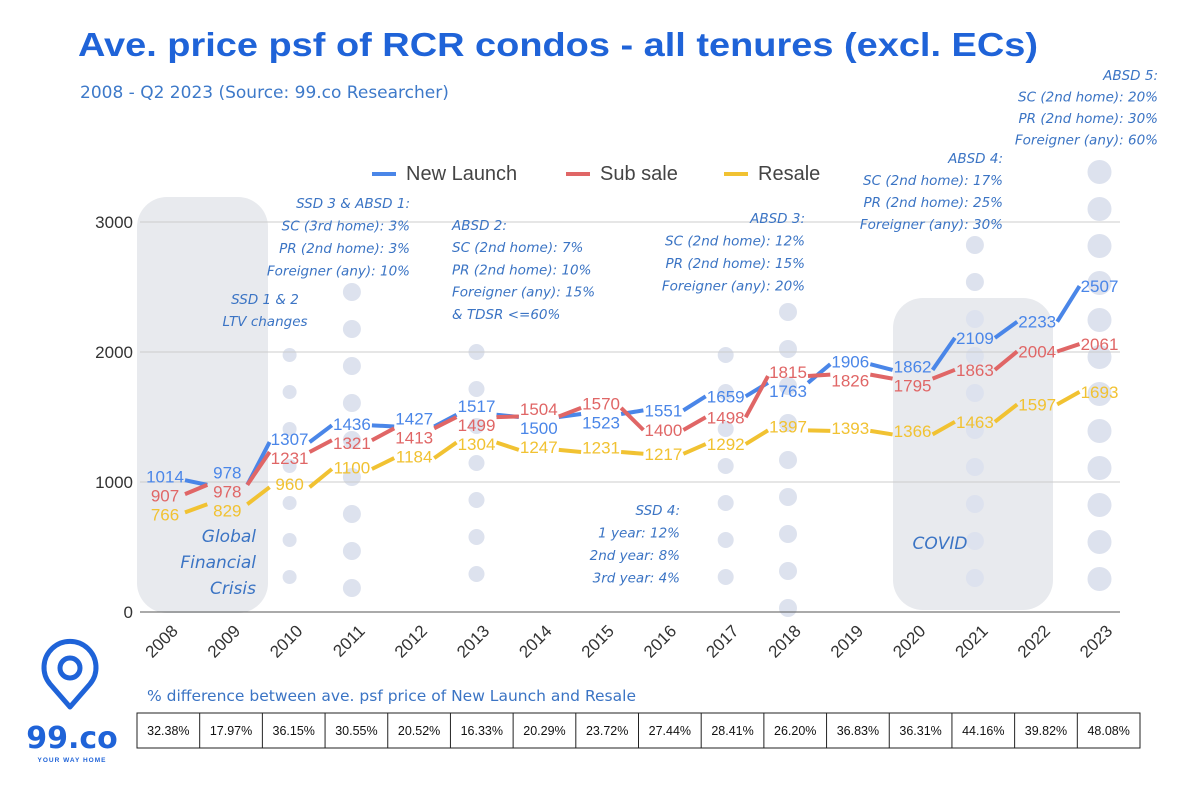 Image resolution: width=1200 pixels, height=788 pixels. What do you see at coordinates (913, 386) in the screenshot?
I see `data-label: 1795` at bounding box center [913, 386].